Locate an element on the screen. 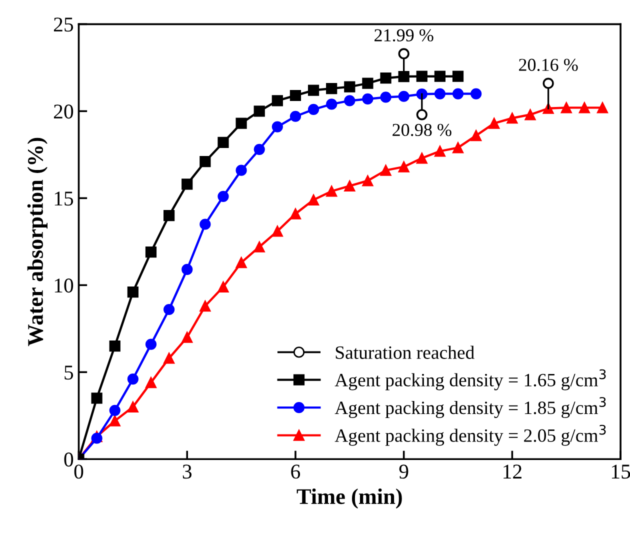 This screenshot has width=630, height=537. legend-label: Agent packing density = 2.05 g/cm$^{3}$ is located at coordinates (470, 435).